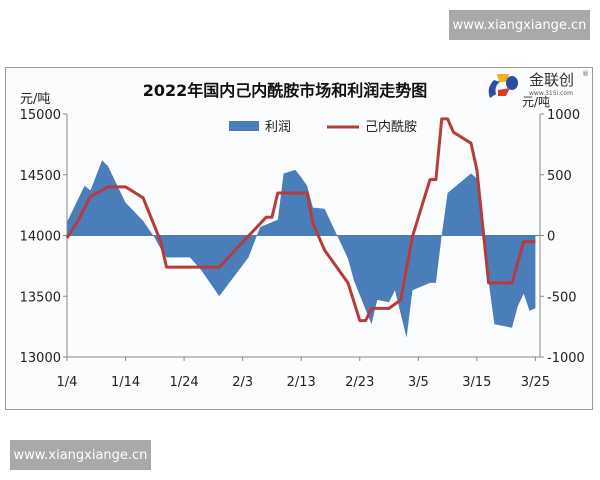 The image size is (600, 480). What do you see at coordinates (242, 382) in the screenshot?
I see `x-tick-label: 2/3` at bounding box center [242, 382].